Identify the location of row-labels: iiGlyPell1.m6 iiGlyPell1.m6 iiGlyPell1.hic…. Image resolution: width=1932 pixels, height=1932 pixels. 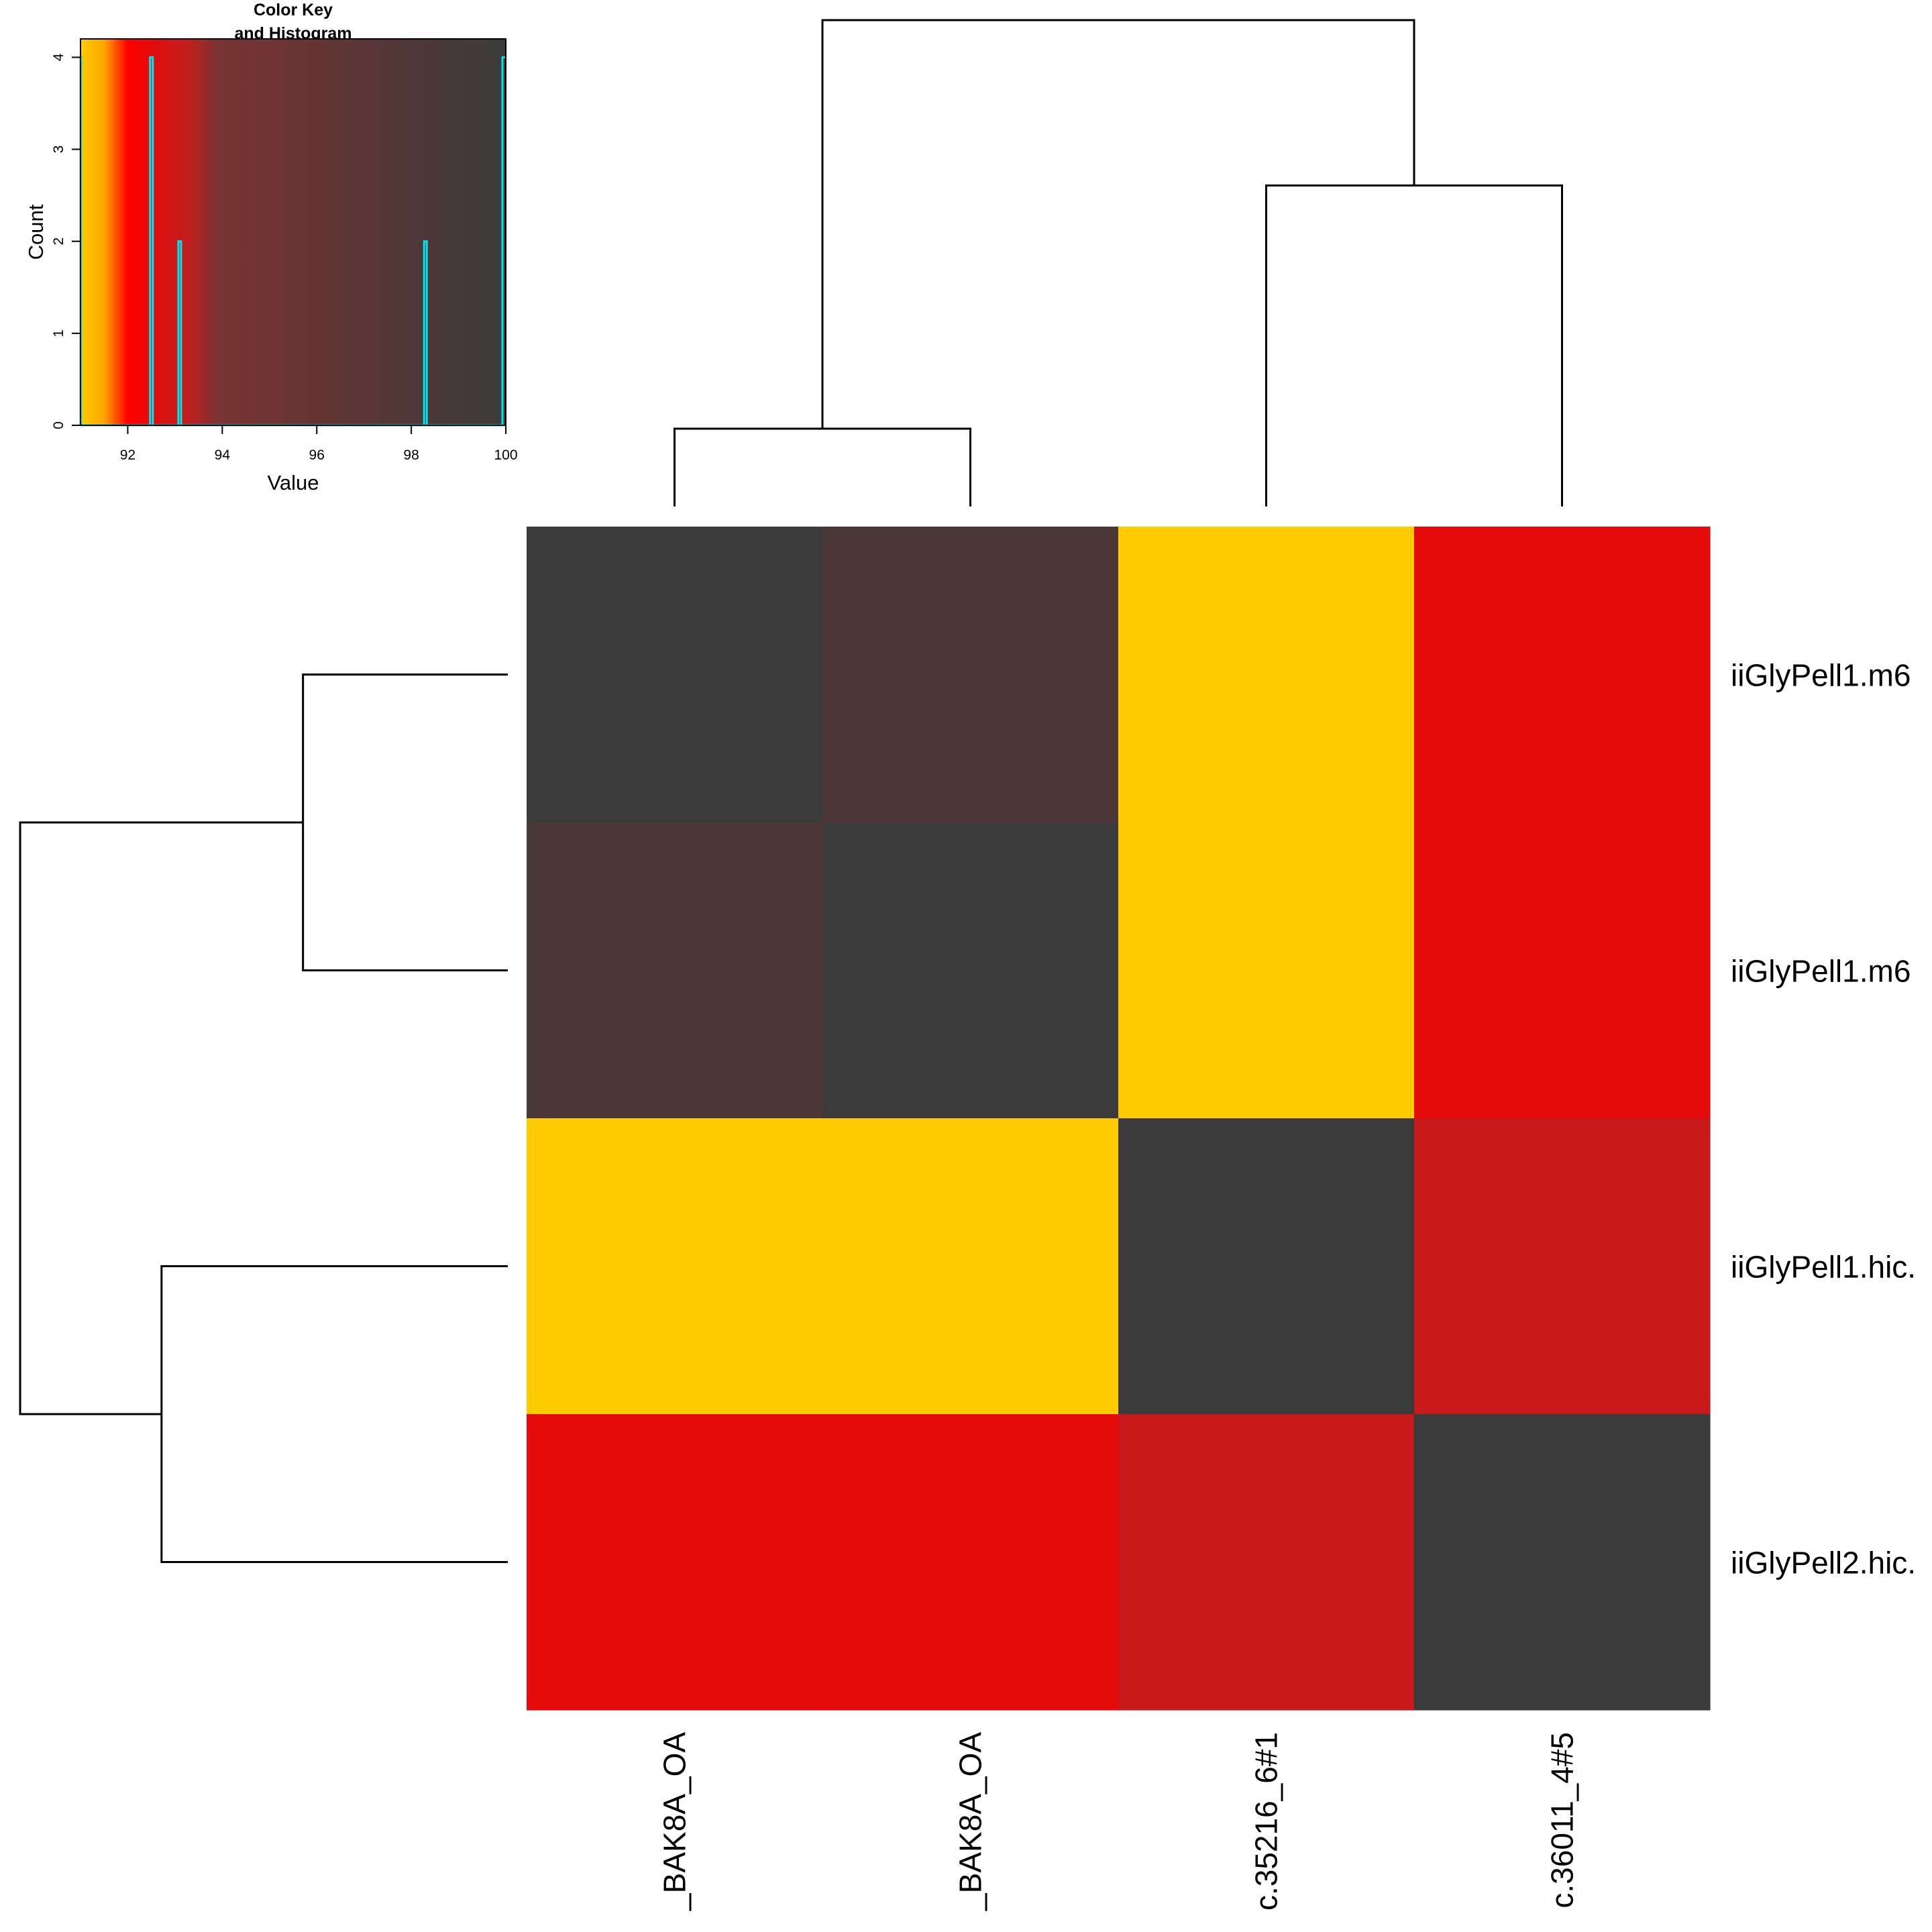
(1823, 1119).